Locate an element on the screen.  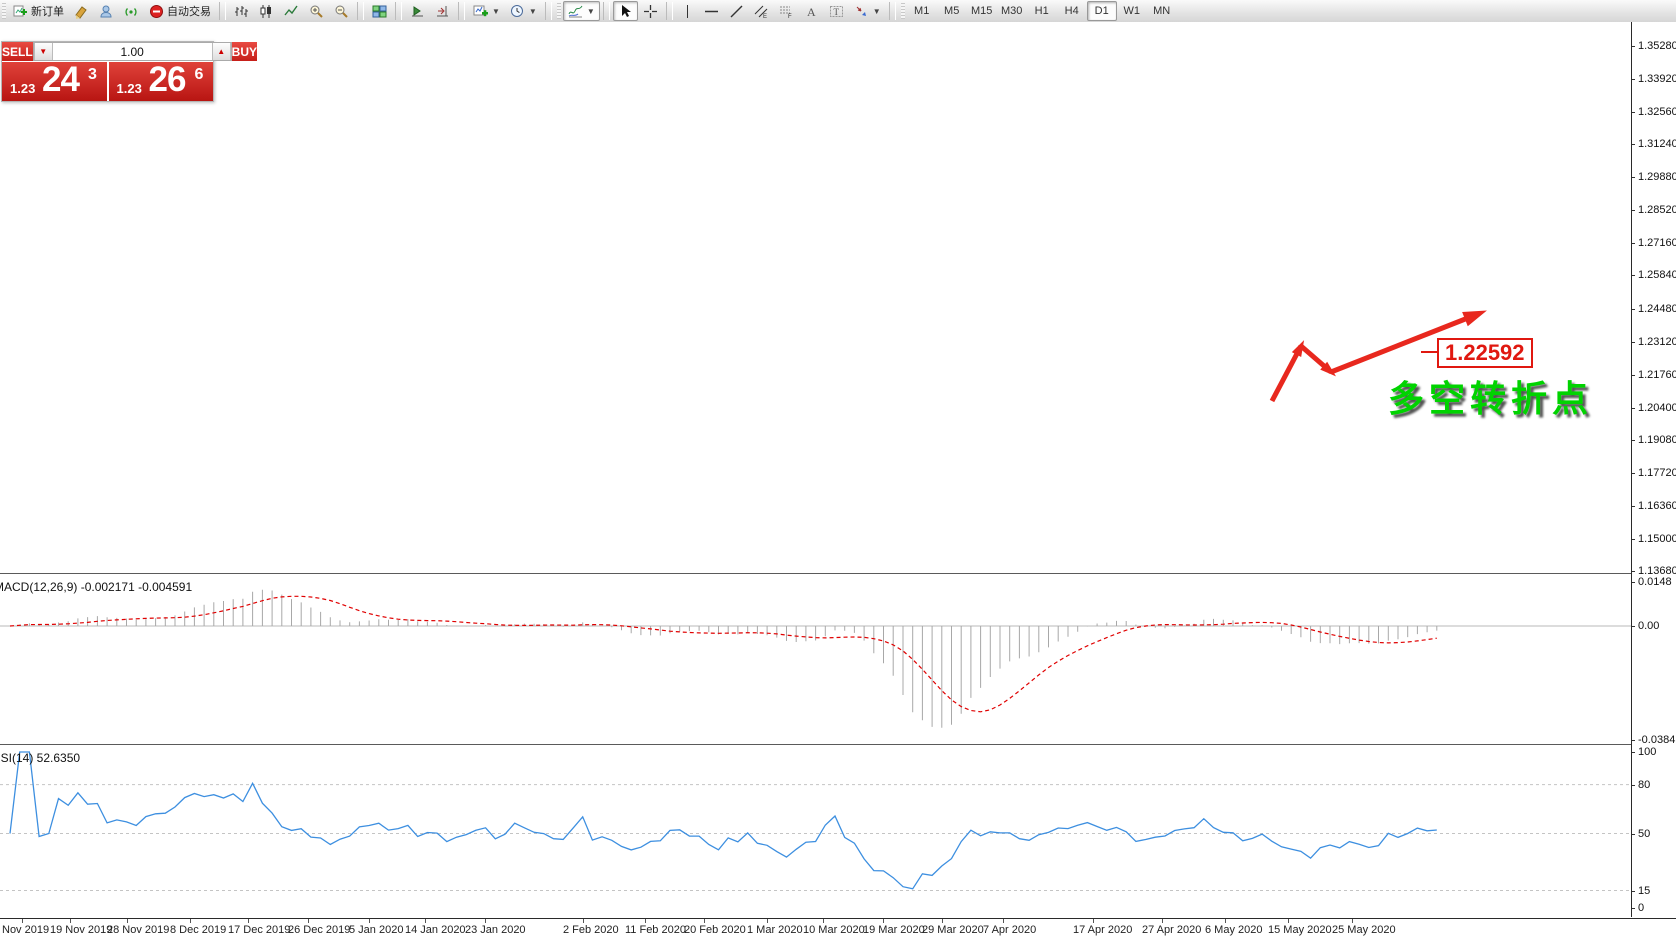
candlestick-chart-icon is located at coordinates (265, 11).